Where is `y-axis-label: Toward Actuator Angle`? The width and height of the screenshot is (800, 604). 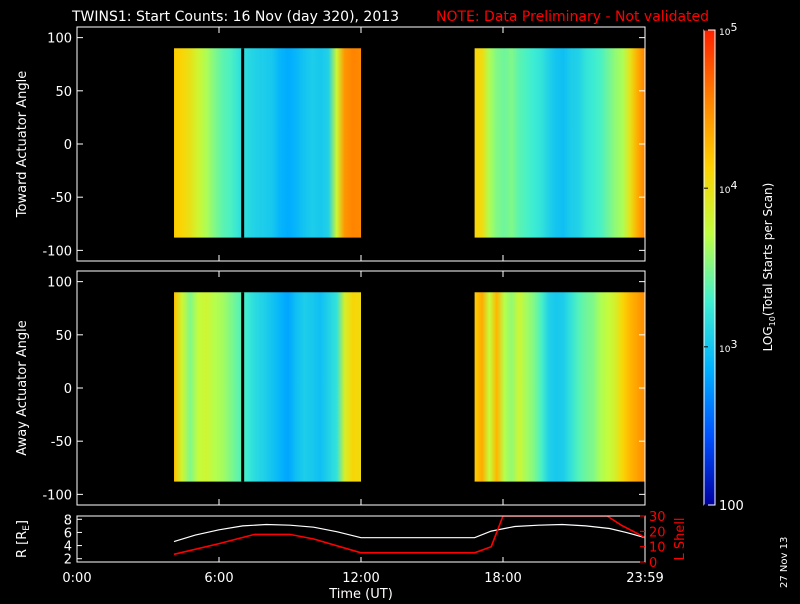
y-axis-label: Toward Actuator Angle is located at coordinates (22, 144).